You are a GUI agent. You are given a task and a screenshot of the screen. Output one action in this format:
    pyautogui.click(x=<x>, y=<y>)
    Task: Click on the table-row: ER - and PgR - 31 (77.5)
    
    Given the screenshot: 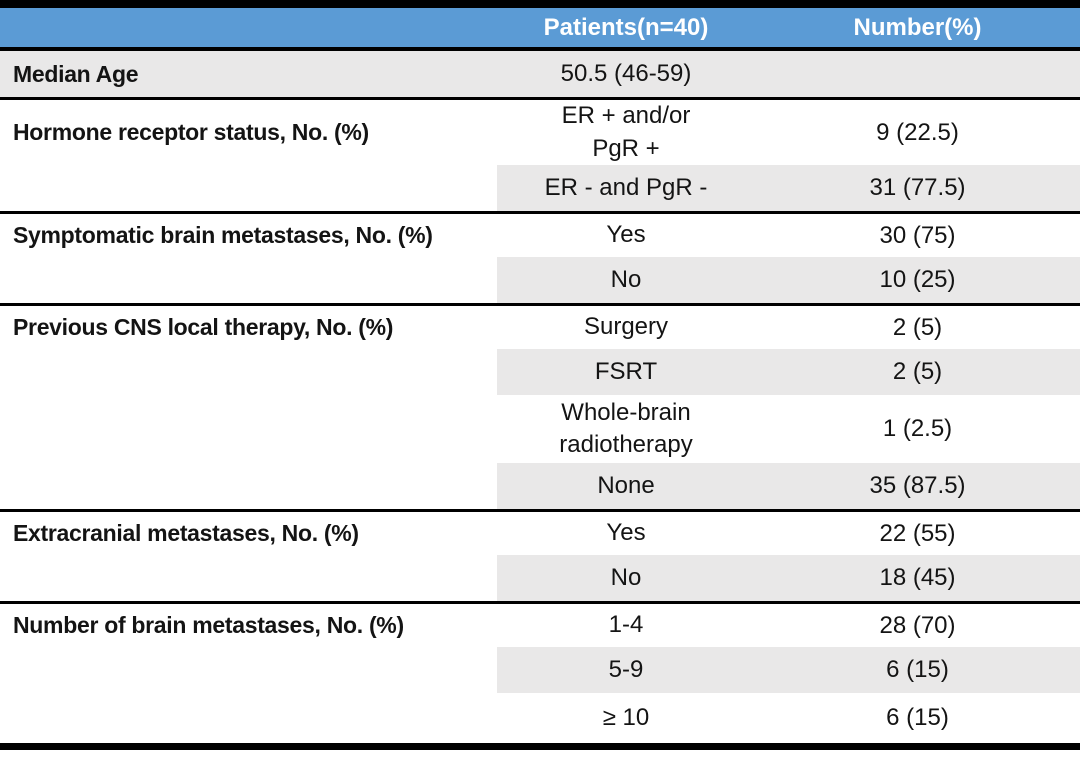 What is the action you would take?
    pyautogui.click(x=540, y=188)
    